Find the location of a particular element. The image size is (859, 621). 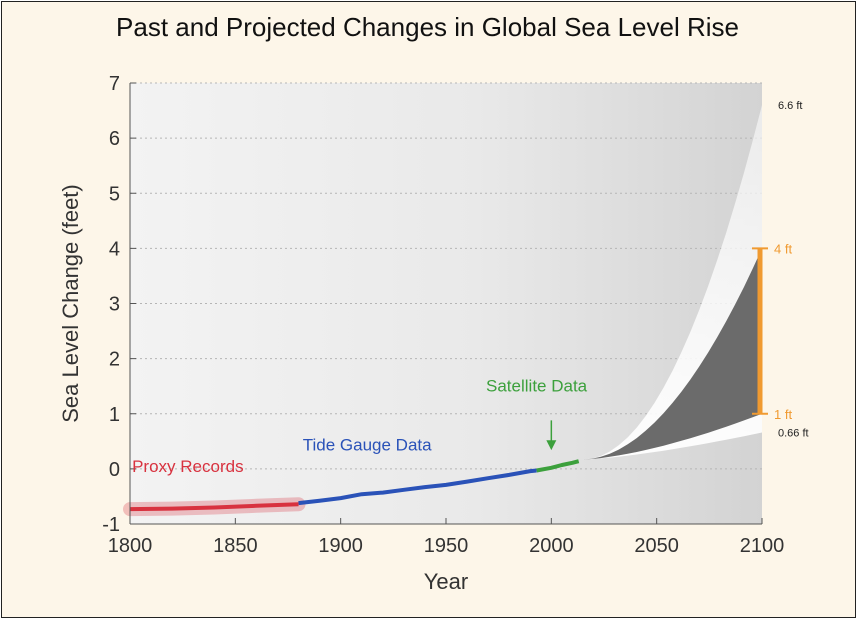

y-tick-label: 1 is located at coordinates (114, 415).